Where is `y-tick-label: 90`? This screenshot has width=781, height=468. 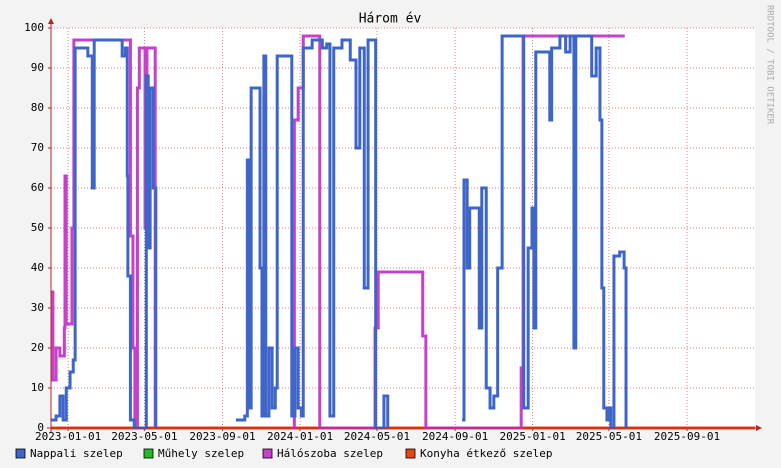 y-tick-label: 90 is located at coordinates (37, 67).